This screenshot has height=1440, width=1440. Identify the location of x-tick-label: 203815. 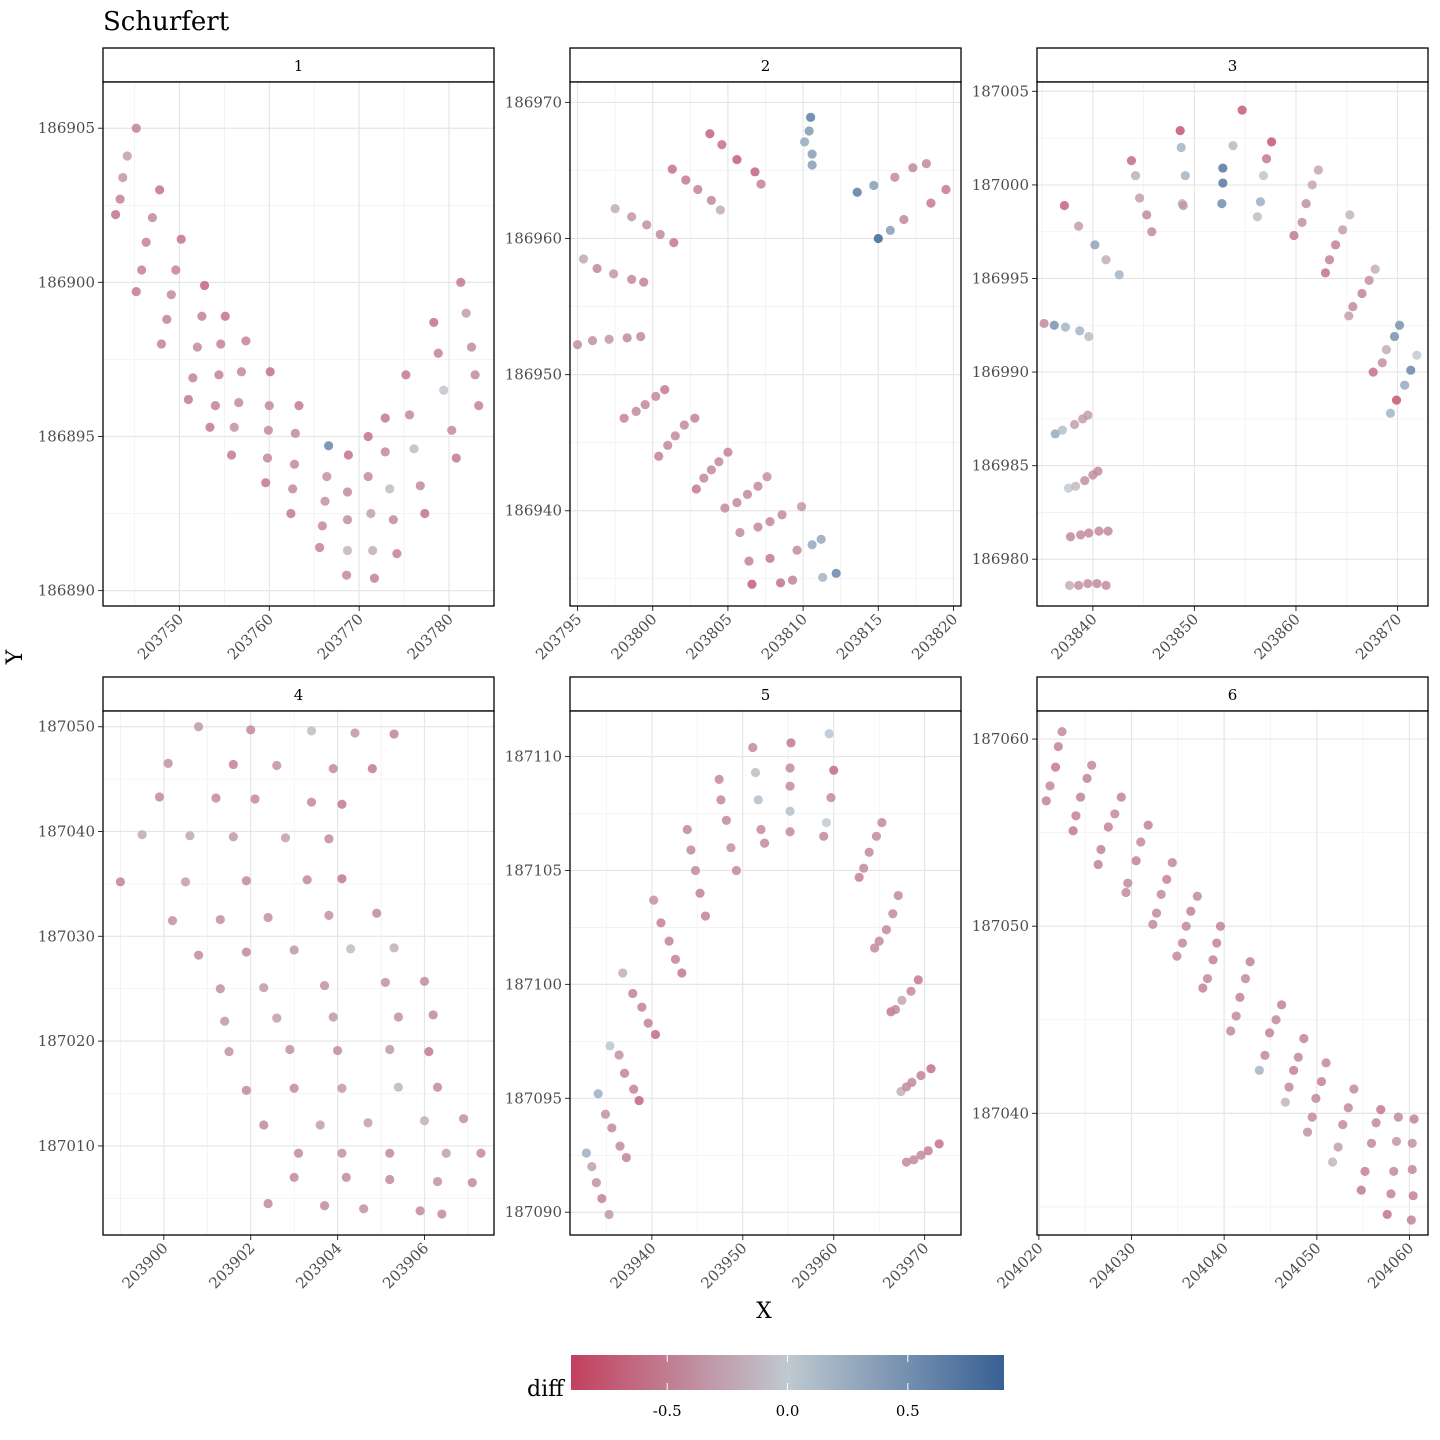
(859, 636).